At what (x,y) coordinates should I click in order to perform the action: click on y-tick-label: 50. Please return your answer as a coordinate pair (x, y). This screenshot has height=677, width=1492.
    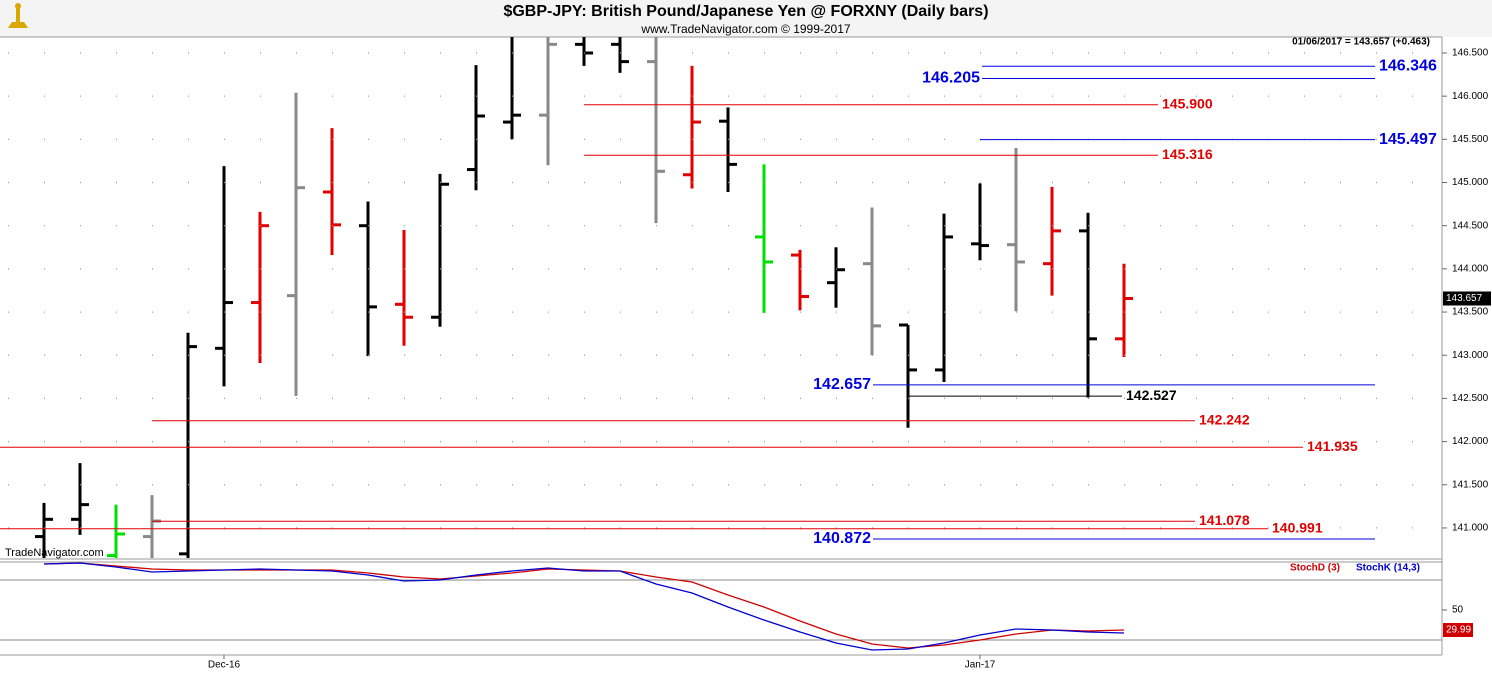
    Looking at the image, I should click on (1458, 610).